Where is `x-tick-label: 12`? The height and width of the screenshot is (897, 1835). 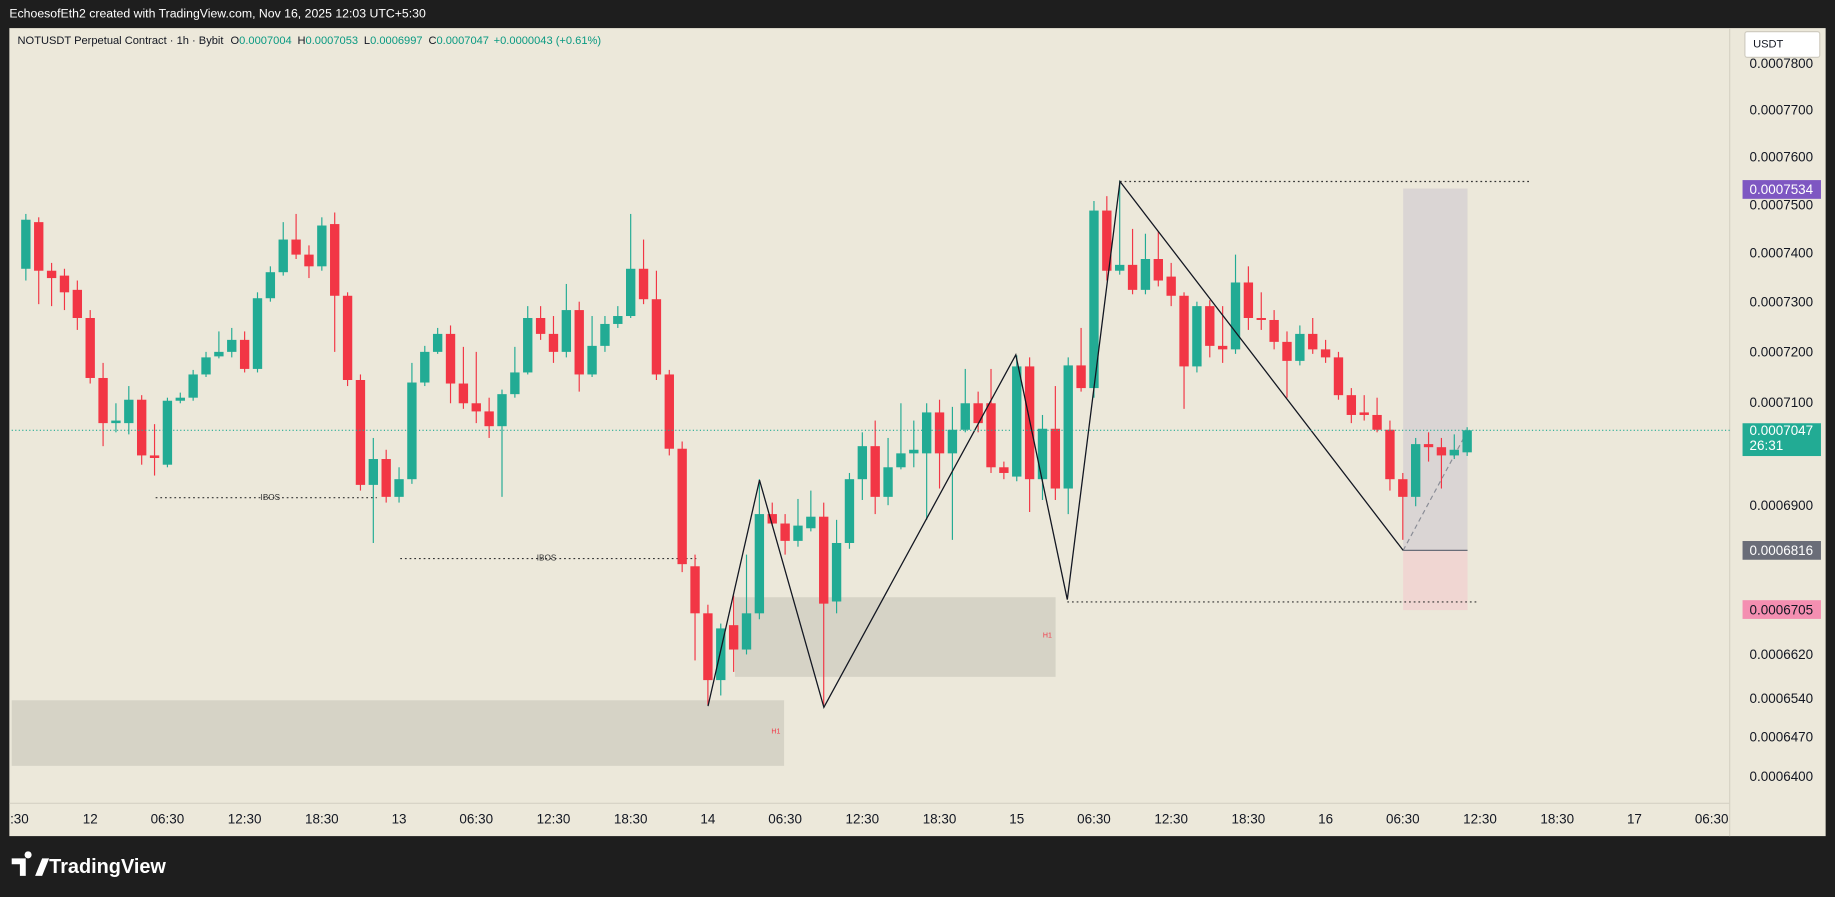 x-tick-label: 12 is located at coordinates (90, 818).